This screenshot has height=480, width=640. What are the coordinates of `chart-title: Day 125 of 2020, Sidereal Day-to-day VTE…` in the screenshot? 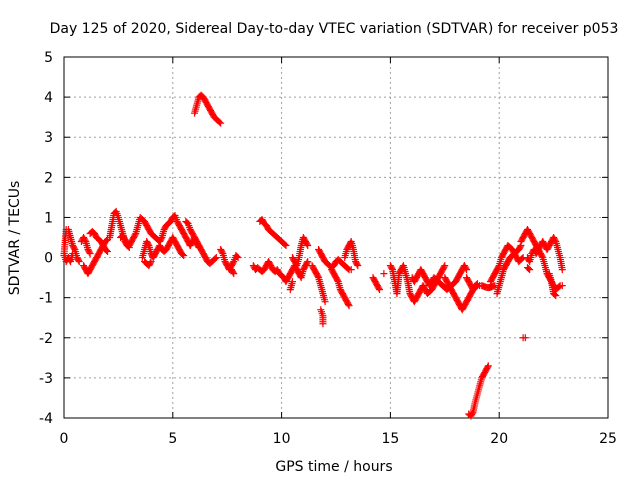 It's located at (334, 29).